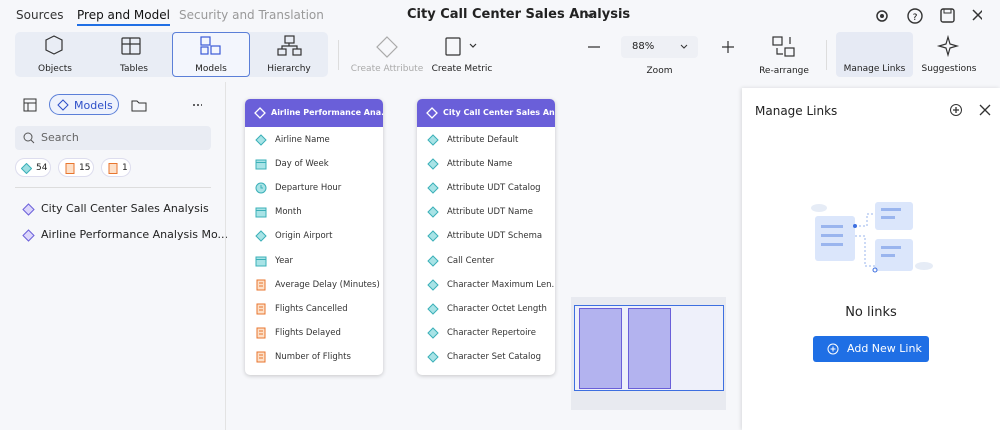 The width and height of the screenshot is (1000, 430). I want to click on plus-icon, so click(833, 349).